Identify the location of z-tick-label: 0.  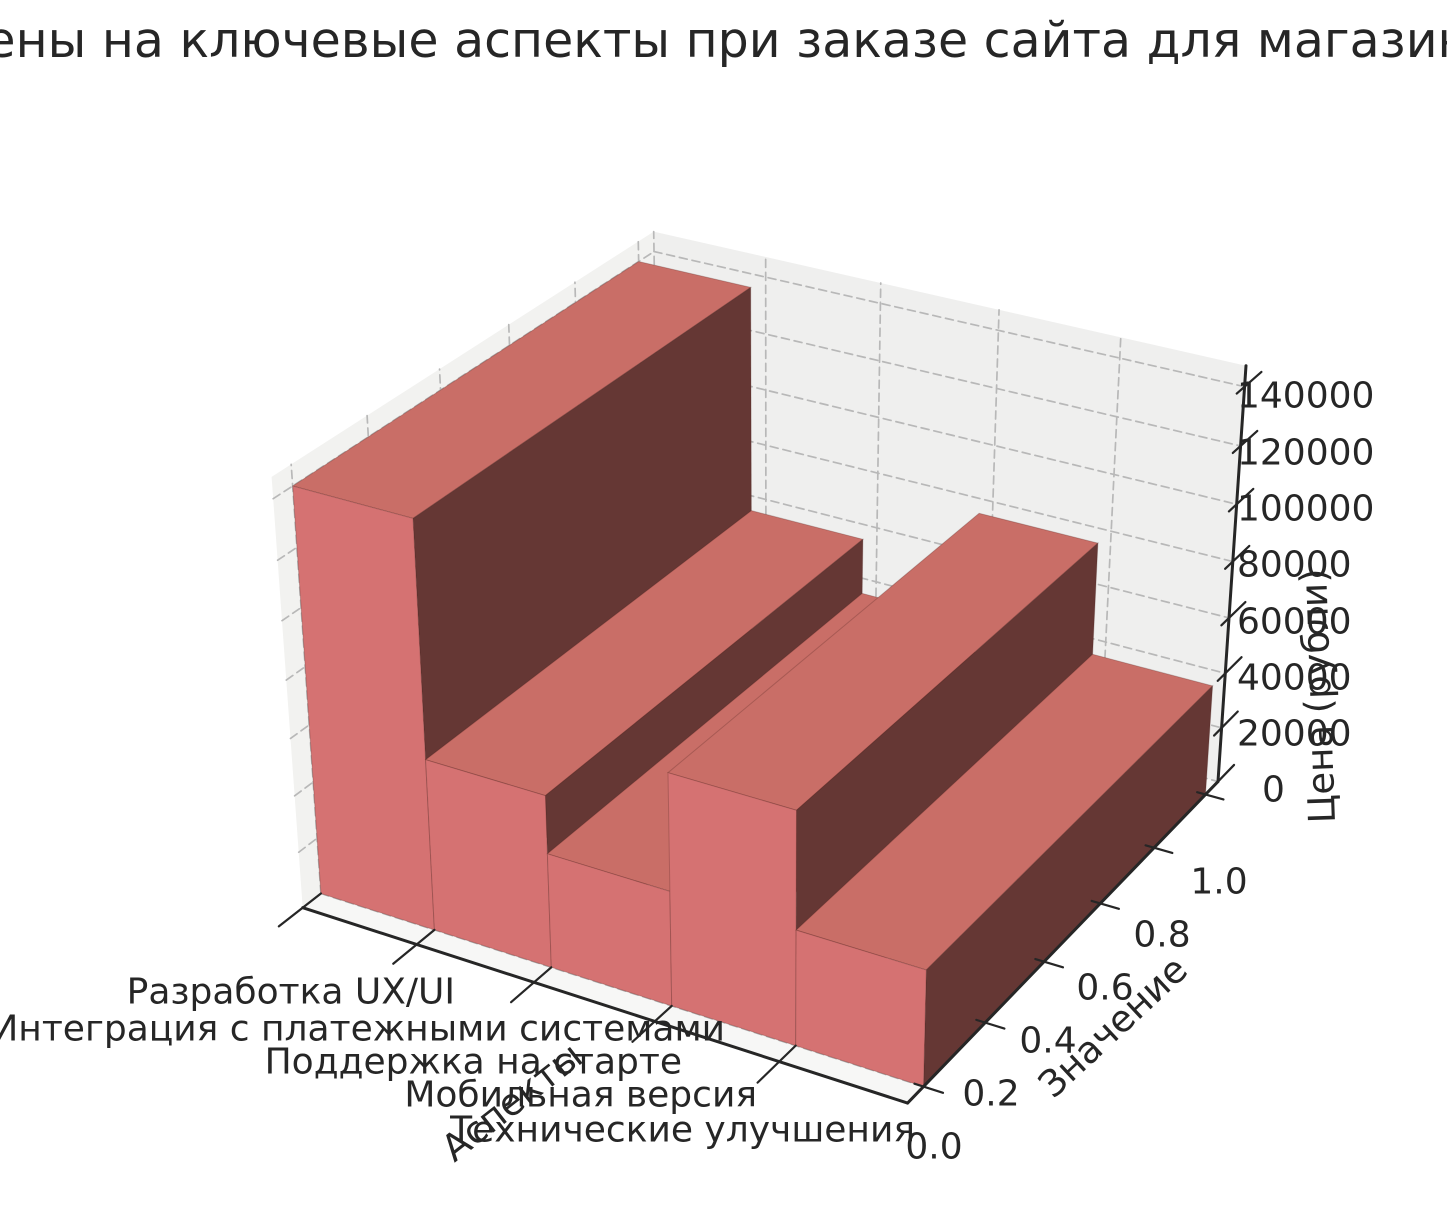
(1273, 790).